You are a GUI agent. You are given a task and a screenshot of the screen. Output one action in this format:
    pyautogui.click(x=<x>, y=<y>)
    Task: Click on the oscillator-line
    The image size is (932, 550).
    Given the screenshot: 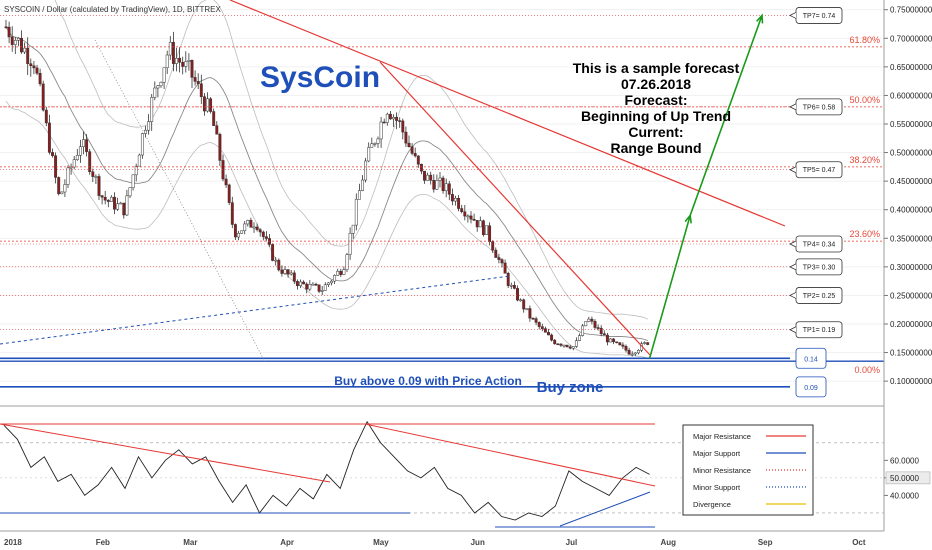 What is the action you would take?
    pyautogui.click(x=326, y=470)
    